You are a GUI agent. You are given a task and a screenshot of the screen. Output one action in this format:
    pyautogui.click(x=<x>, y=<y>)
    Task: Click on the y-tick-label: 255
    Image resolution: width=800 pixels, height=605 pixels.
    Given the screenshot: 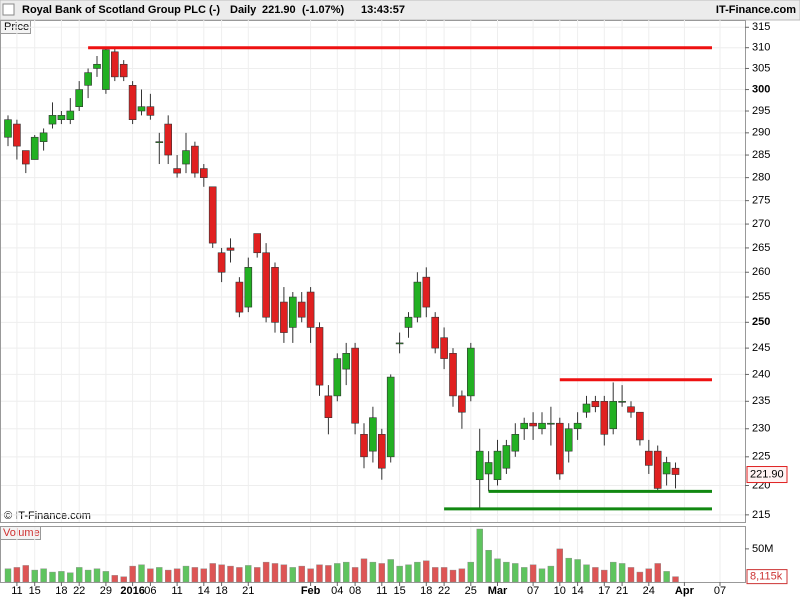 What is the action you would take?
    pyautogui.click(x=761, y=297)
    